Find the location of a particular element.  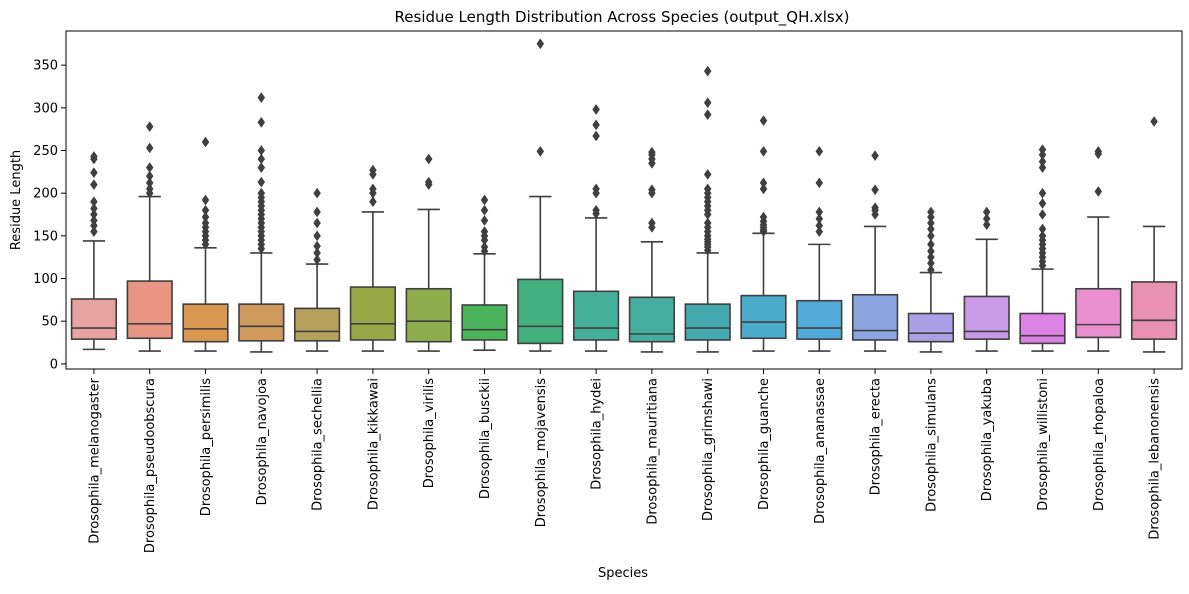

y-tick-label: 0 is located at coordinates (54, 364).